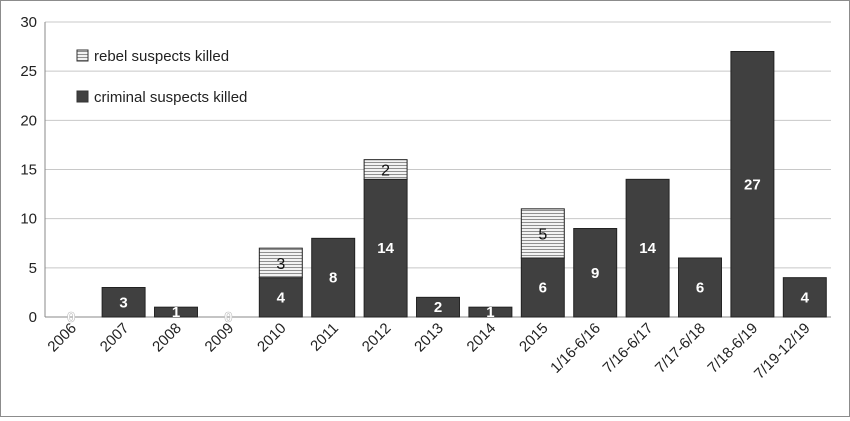 Image resolution: width=850 pixels, height=421 pixels. Describe the element at coordinates (628, 348) in the screenshot. I see `x-tick-label: 7/16-6/17` at that location.